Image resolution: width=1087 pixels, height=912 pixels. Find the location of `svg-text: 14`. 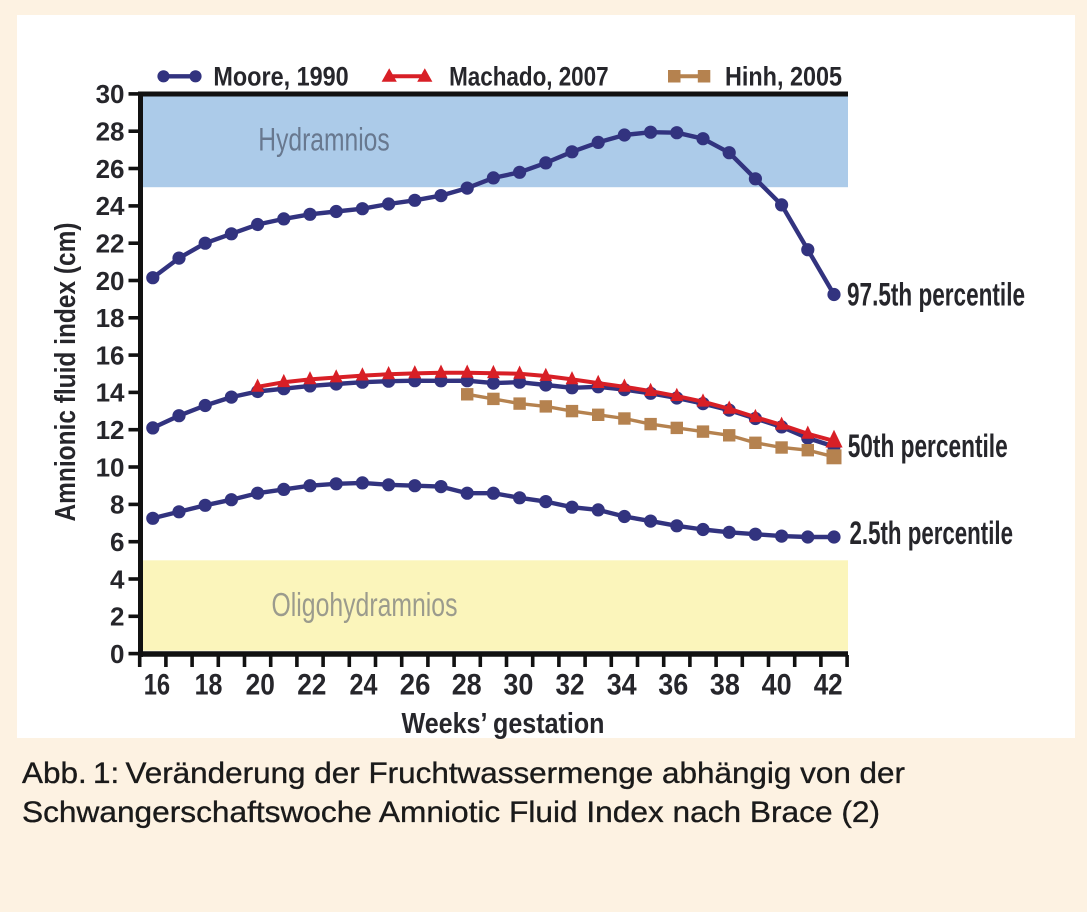

svg-text: 14 is located at coordinates (110, 393).